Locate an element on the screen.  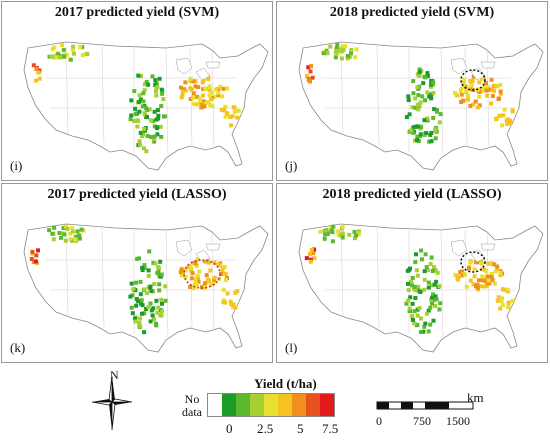
panel-title: 2017 predicted yield (LASSO) is located at coordinates (137, 194).